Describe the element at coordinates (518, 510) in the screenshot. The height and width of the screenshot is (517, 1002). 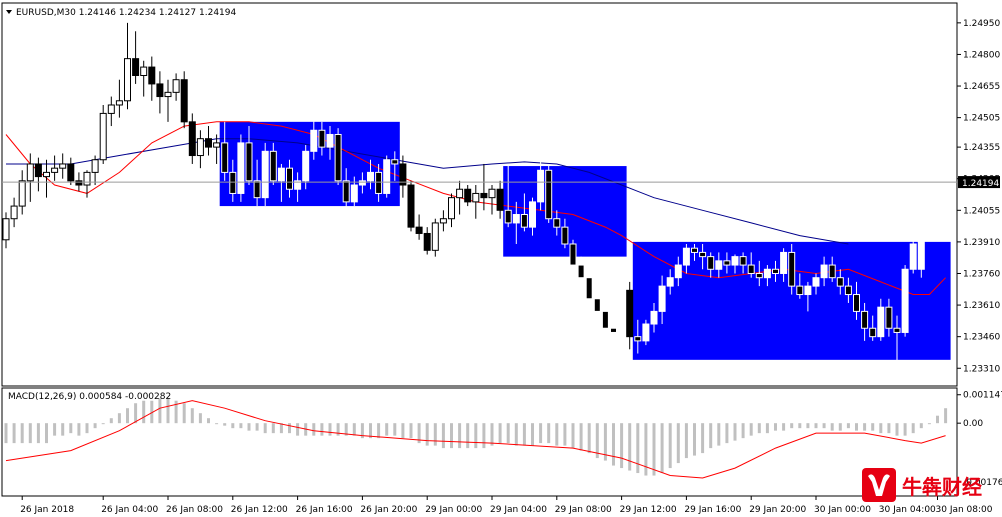
I see `time-tick-label: 29 Jan 04:00` at that location.